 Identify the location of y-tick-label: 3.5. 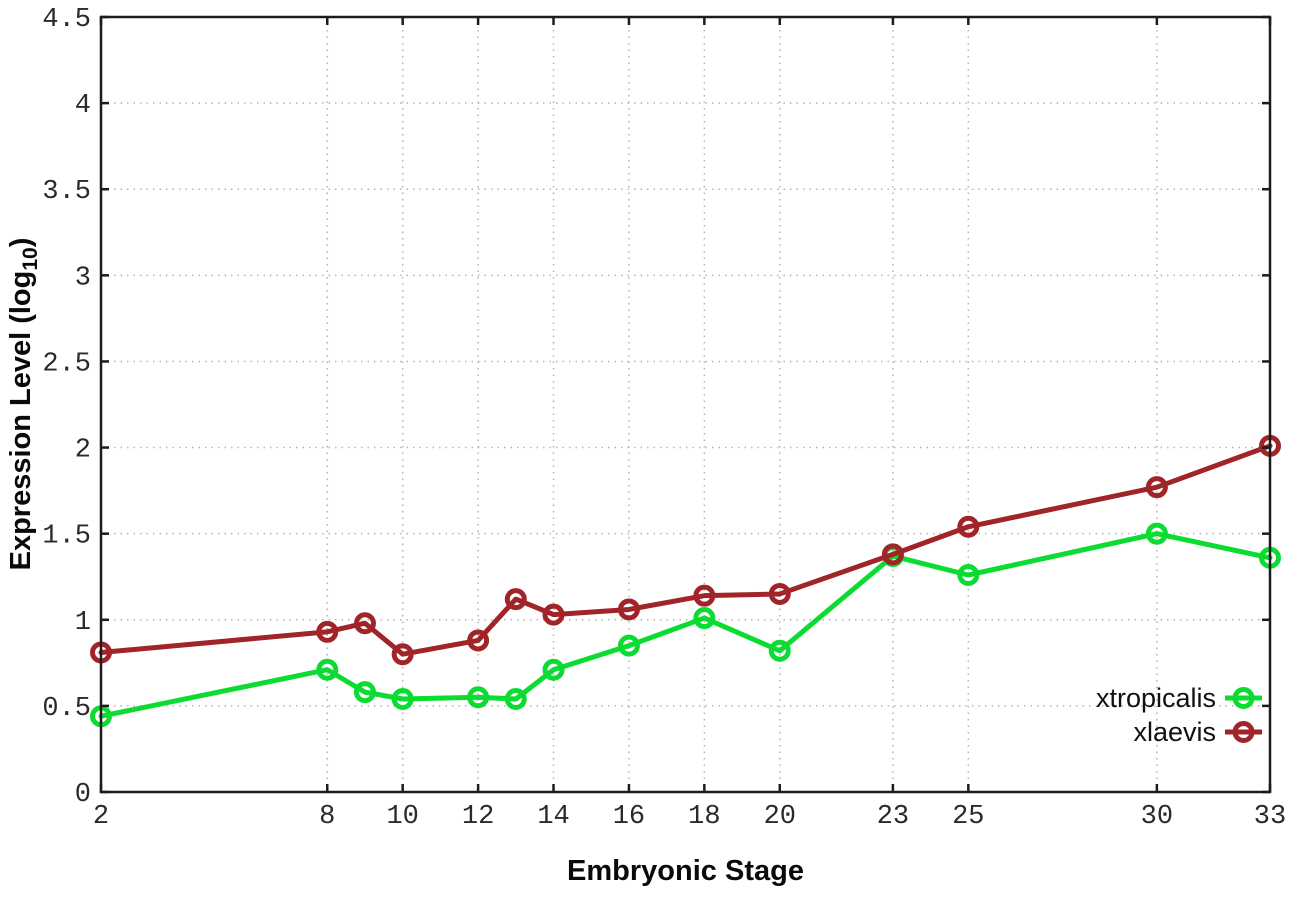
(66, 192).